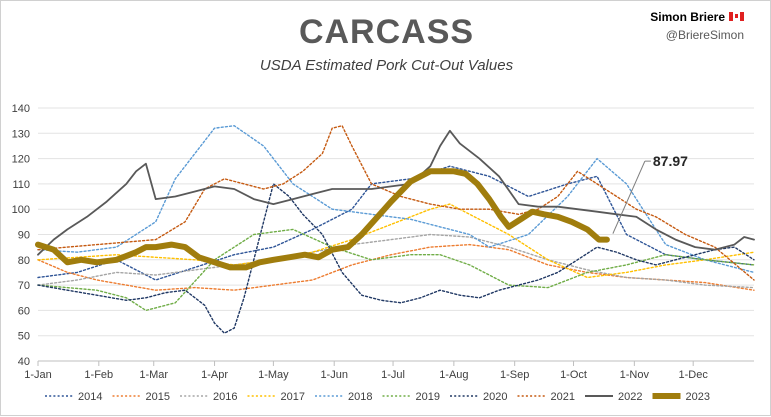 The height and width of the screenshot is (417, 771). What do you see at coordinates (377, 397) in the screenshot?
I see `legend: 2014 2015 2016 2017 2018 2019 2020 2021 2022 2023` at bounding box center [377, 397].